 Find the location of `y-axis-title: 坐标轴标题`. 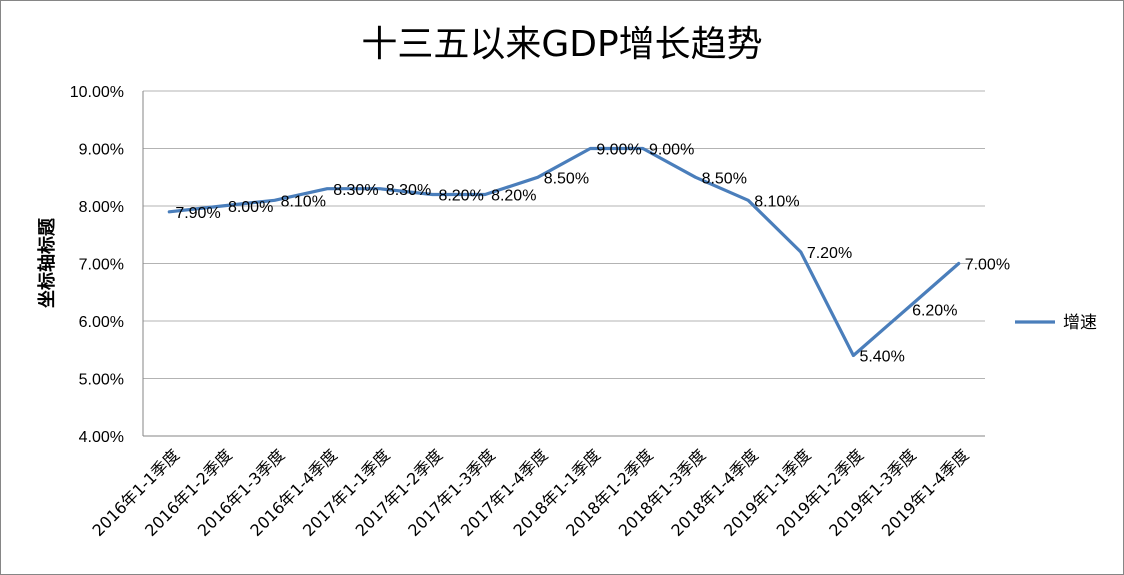

y-axis-title: 坐标轴标题 is located at coordinates (47, 262).